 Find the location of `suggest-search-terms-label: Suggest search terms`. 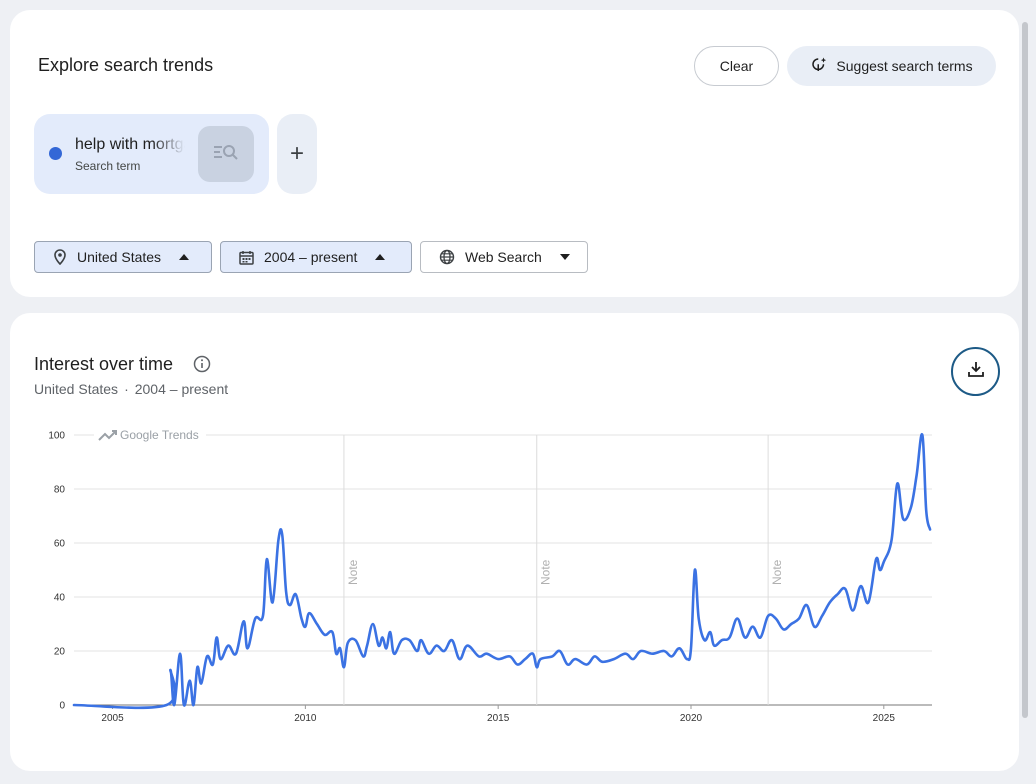

suggest-search-terms-label: Suggest search terms is located at coordinates (904, 66).